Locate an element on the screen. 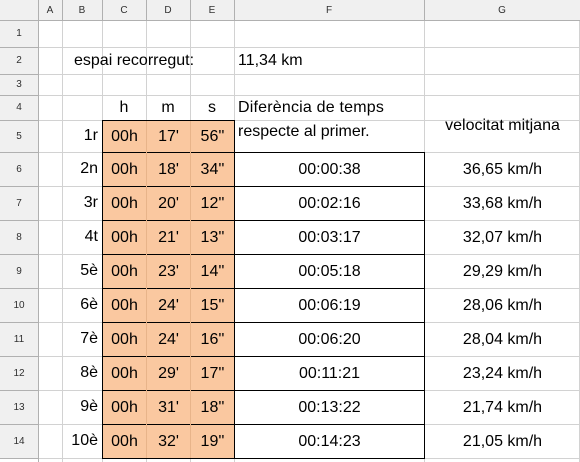 The width and height of the screenshot is (580, 462). column-header-d: D is located at coordinates (168, 10).